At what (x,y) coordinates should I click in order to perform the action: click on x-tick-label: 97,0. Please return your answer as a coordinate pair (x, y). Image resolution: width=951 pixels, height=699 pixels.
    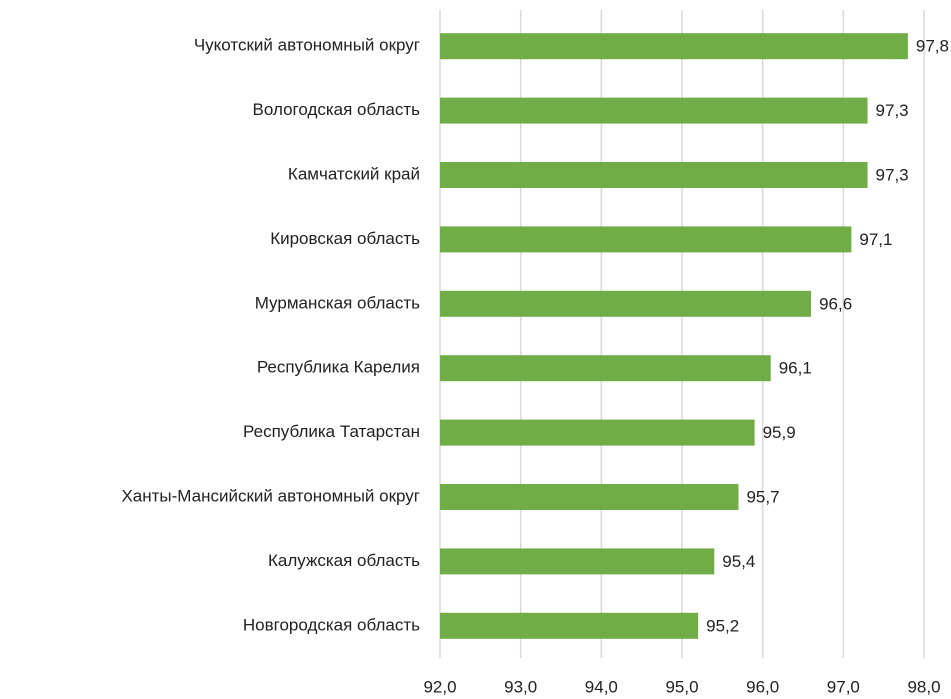
    Looking at the image, I should click on (843, 686).